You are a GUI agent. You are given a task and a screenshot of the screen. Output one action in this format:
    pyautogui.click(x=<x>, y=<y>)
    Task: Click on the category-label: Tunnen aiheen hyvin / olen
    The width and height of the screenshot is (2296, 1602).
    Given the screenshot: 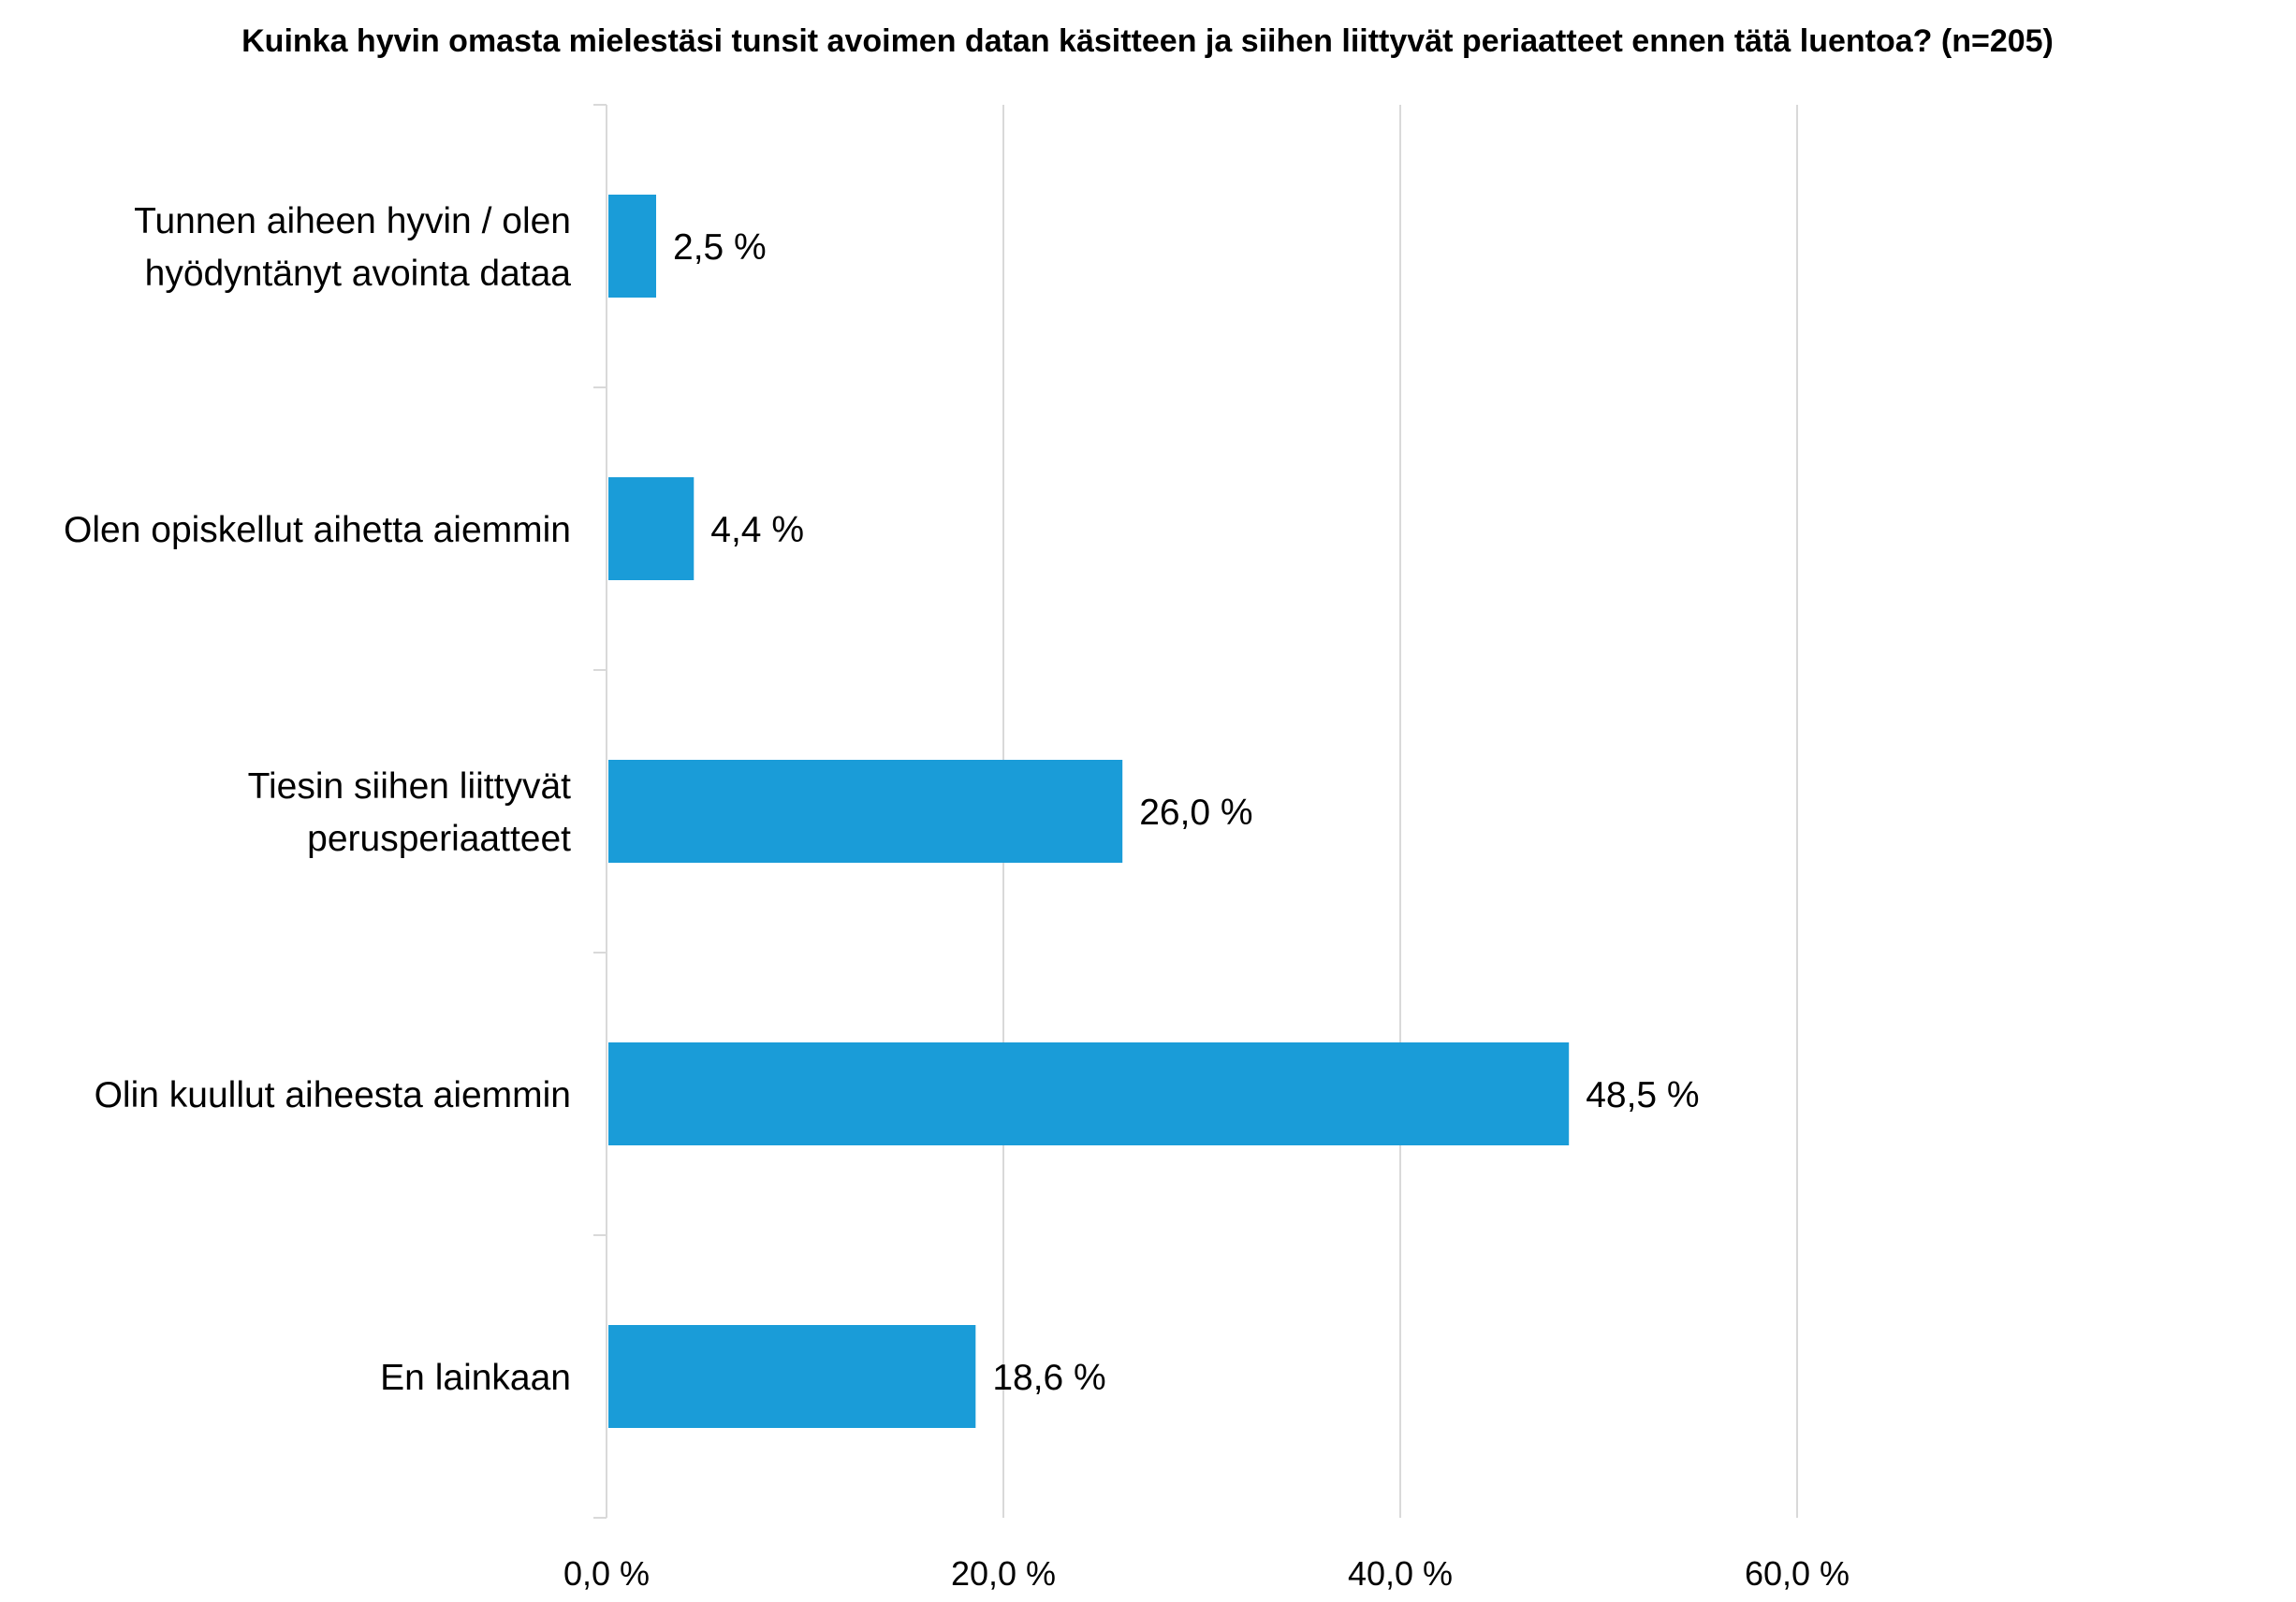 What is the action you would take?
    pyautogui.click(x=353, y=221)
    